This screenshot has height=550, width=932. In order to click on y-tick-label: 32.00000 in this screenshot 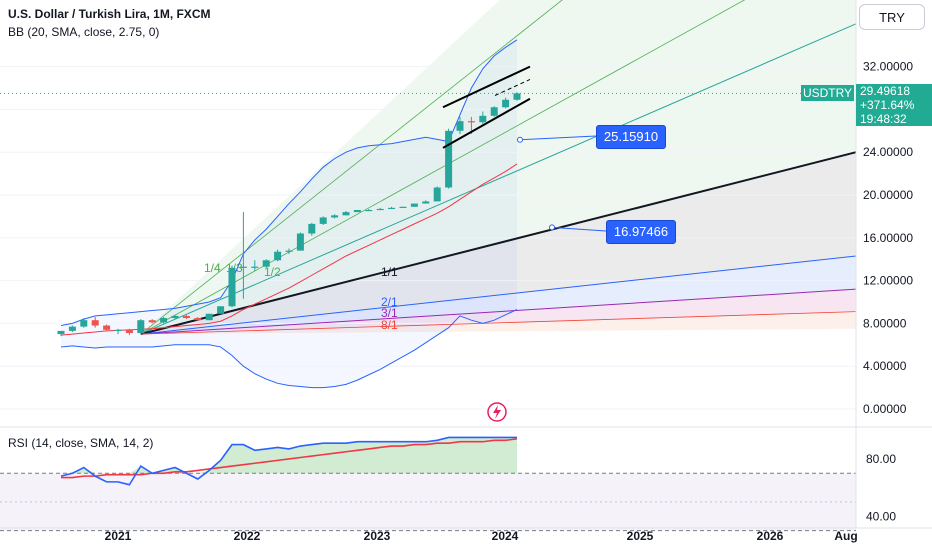, I will do `click(888, 67)`.